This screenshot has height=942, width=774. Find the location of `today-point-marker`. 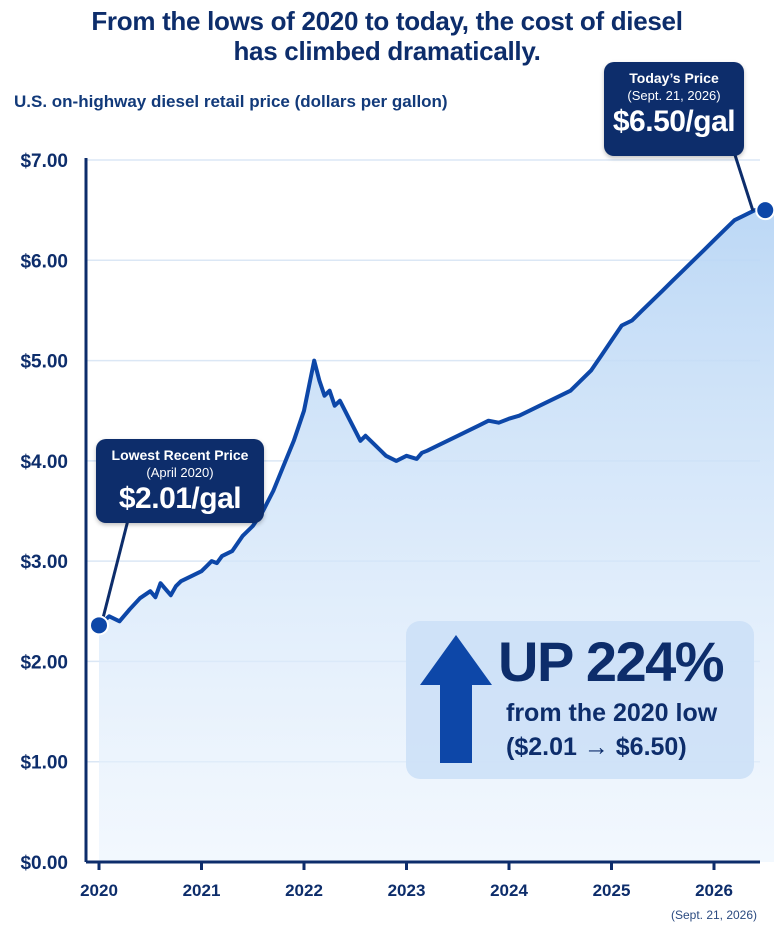

today-point-marker is located at coordinates (764, 210).